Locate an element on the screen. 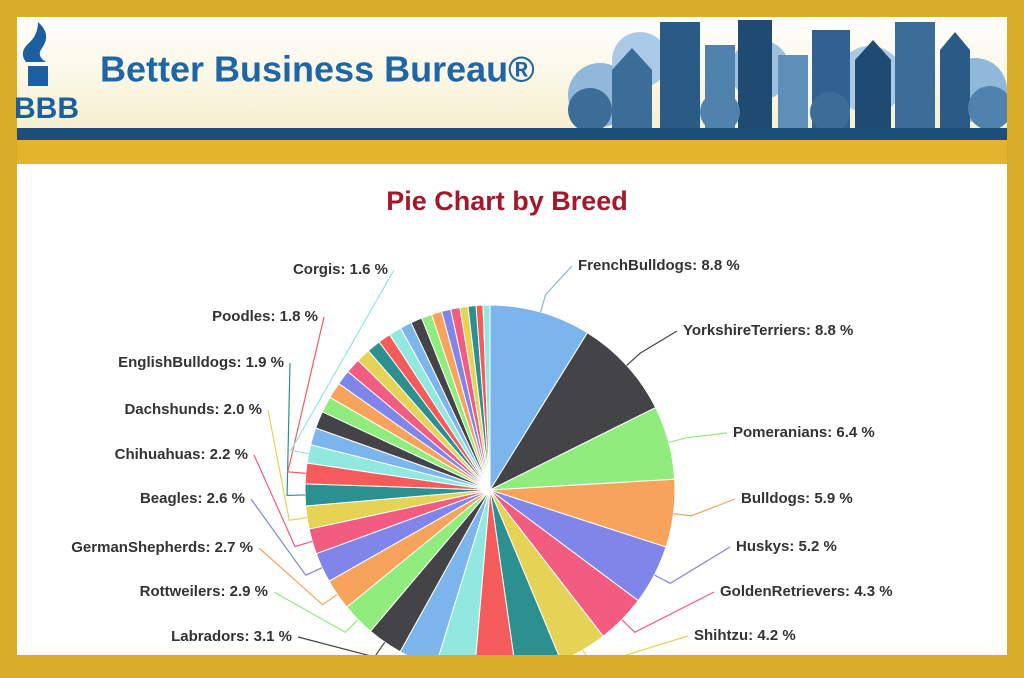 This screenshot has height=678, width=1024. logo: BBB is located at coordinates (46, 73).